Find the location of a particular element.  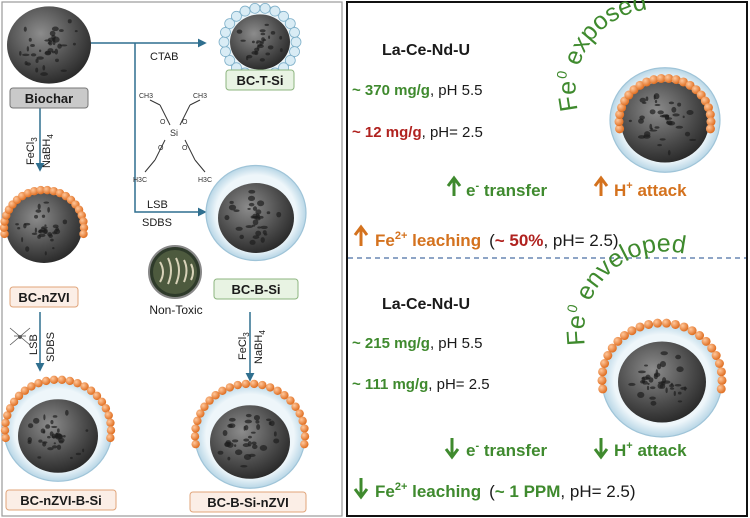

surfactant-molecule-icon is located at coordinates (20, 336).